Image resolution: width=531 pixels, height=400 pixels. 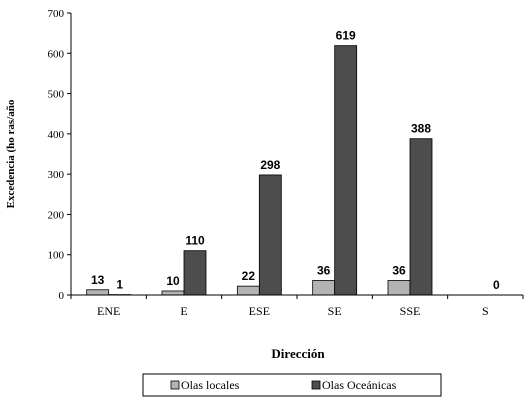 I want to click on data-label-olas-locales-sse: 36, so click(x=399, y=270).